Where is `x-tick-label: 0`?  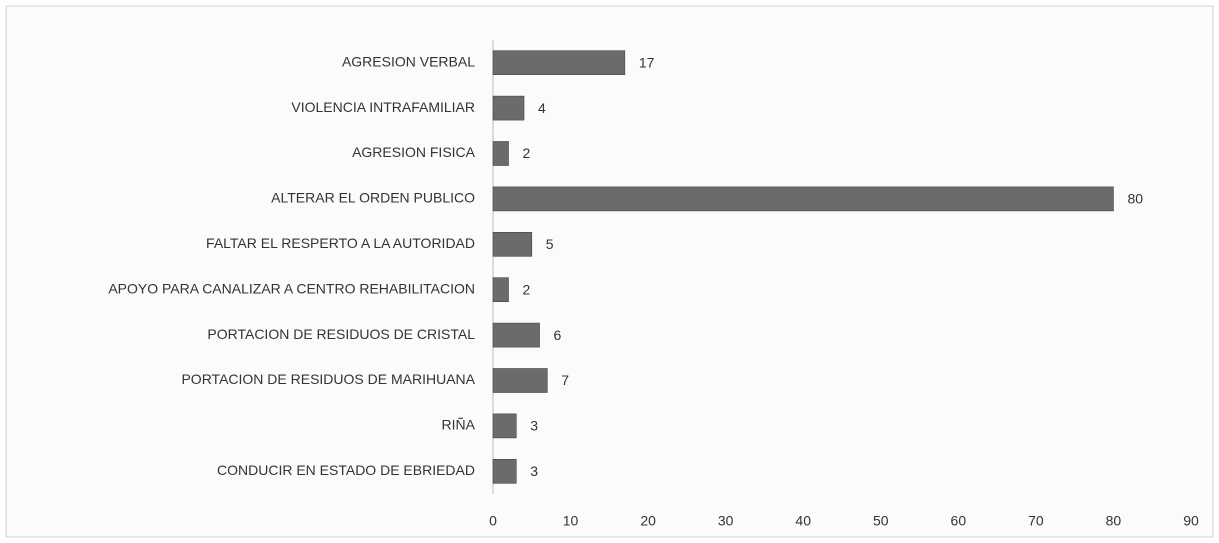
x-tick-label: 0 is located at coordinates (493, 521).